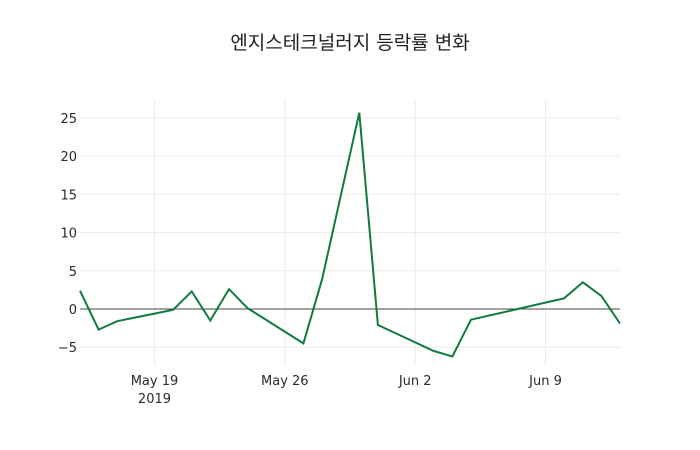 This screenshot has width=700, height=450. Describe the element at coordinates (154, 399) in the screenshot. I see `x-tick-year-label: 2019` at that location.